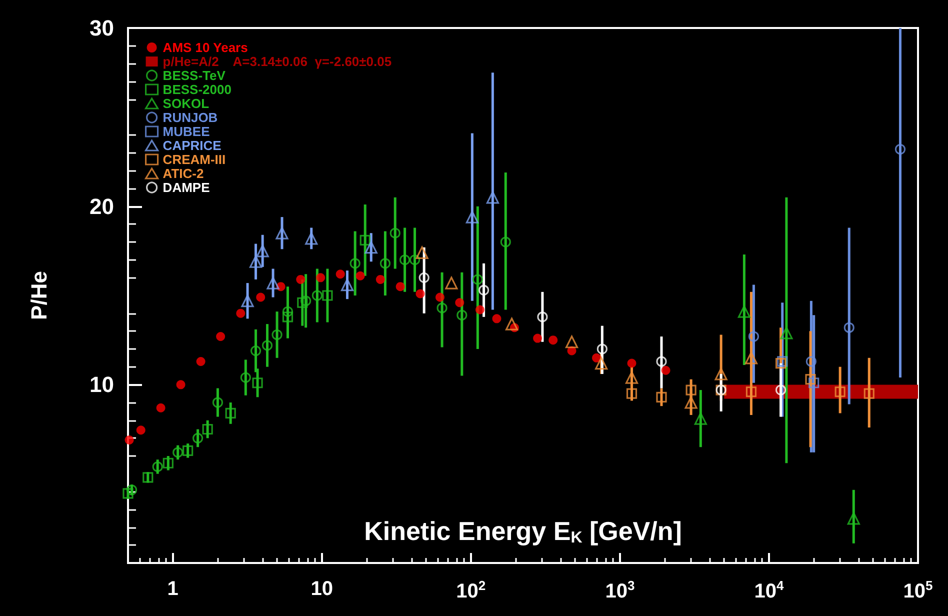  I want to click on y-tick-label: 20, so click(102, 206).